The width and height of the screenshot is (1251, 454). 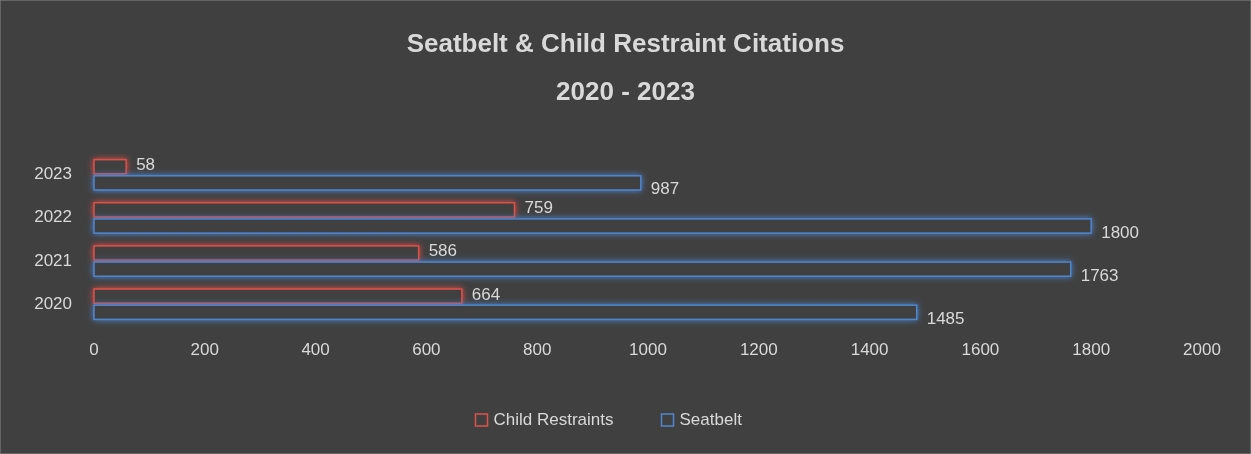 What do you see at coordinates (94, 350) in the screenshot?
I see `x-tick-label: 0` at bounding box center [94, 350].